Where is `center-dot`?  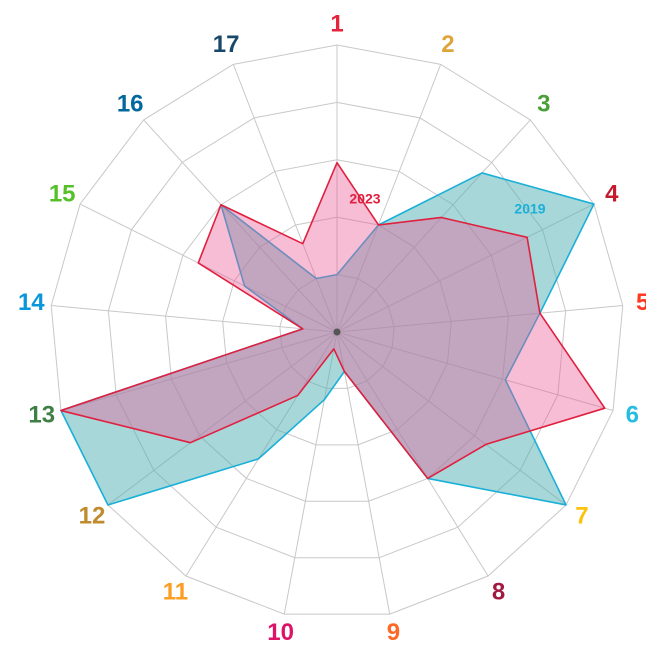 center-dot is located at coordinates (337, 332).